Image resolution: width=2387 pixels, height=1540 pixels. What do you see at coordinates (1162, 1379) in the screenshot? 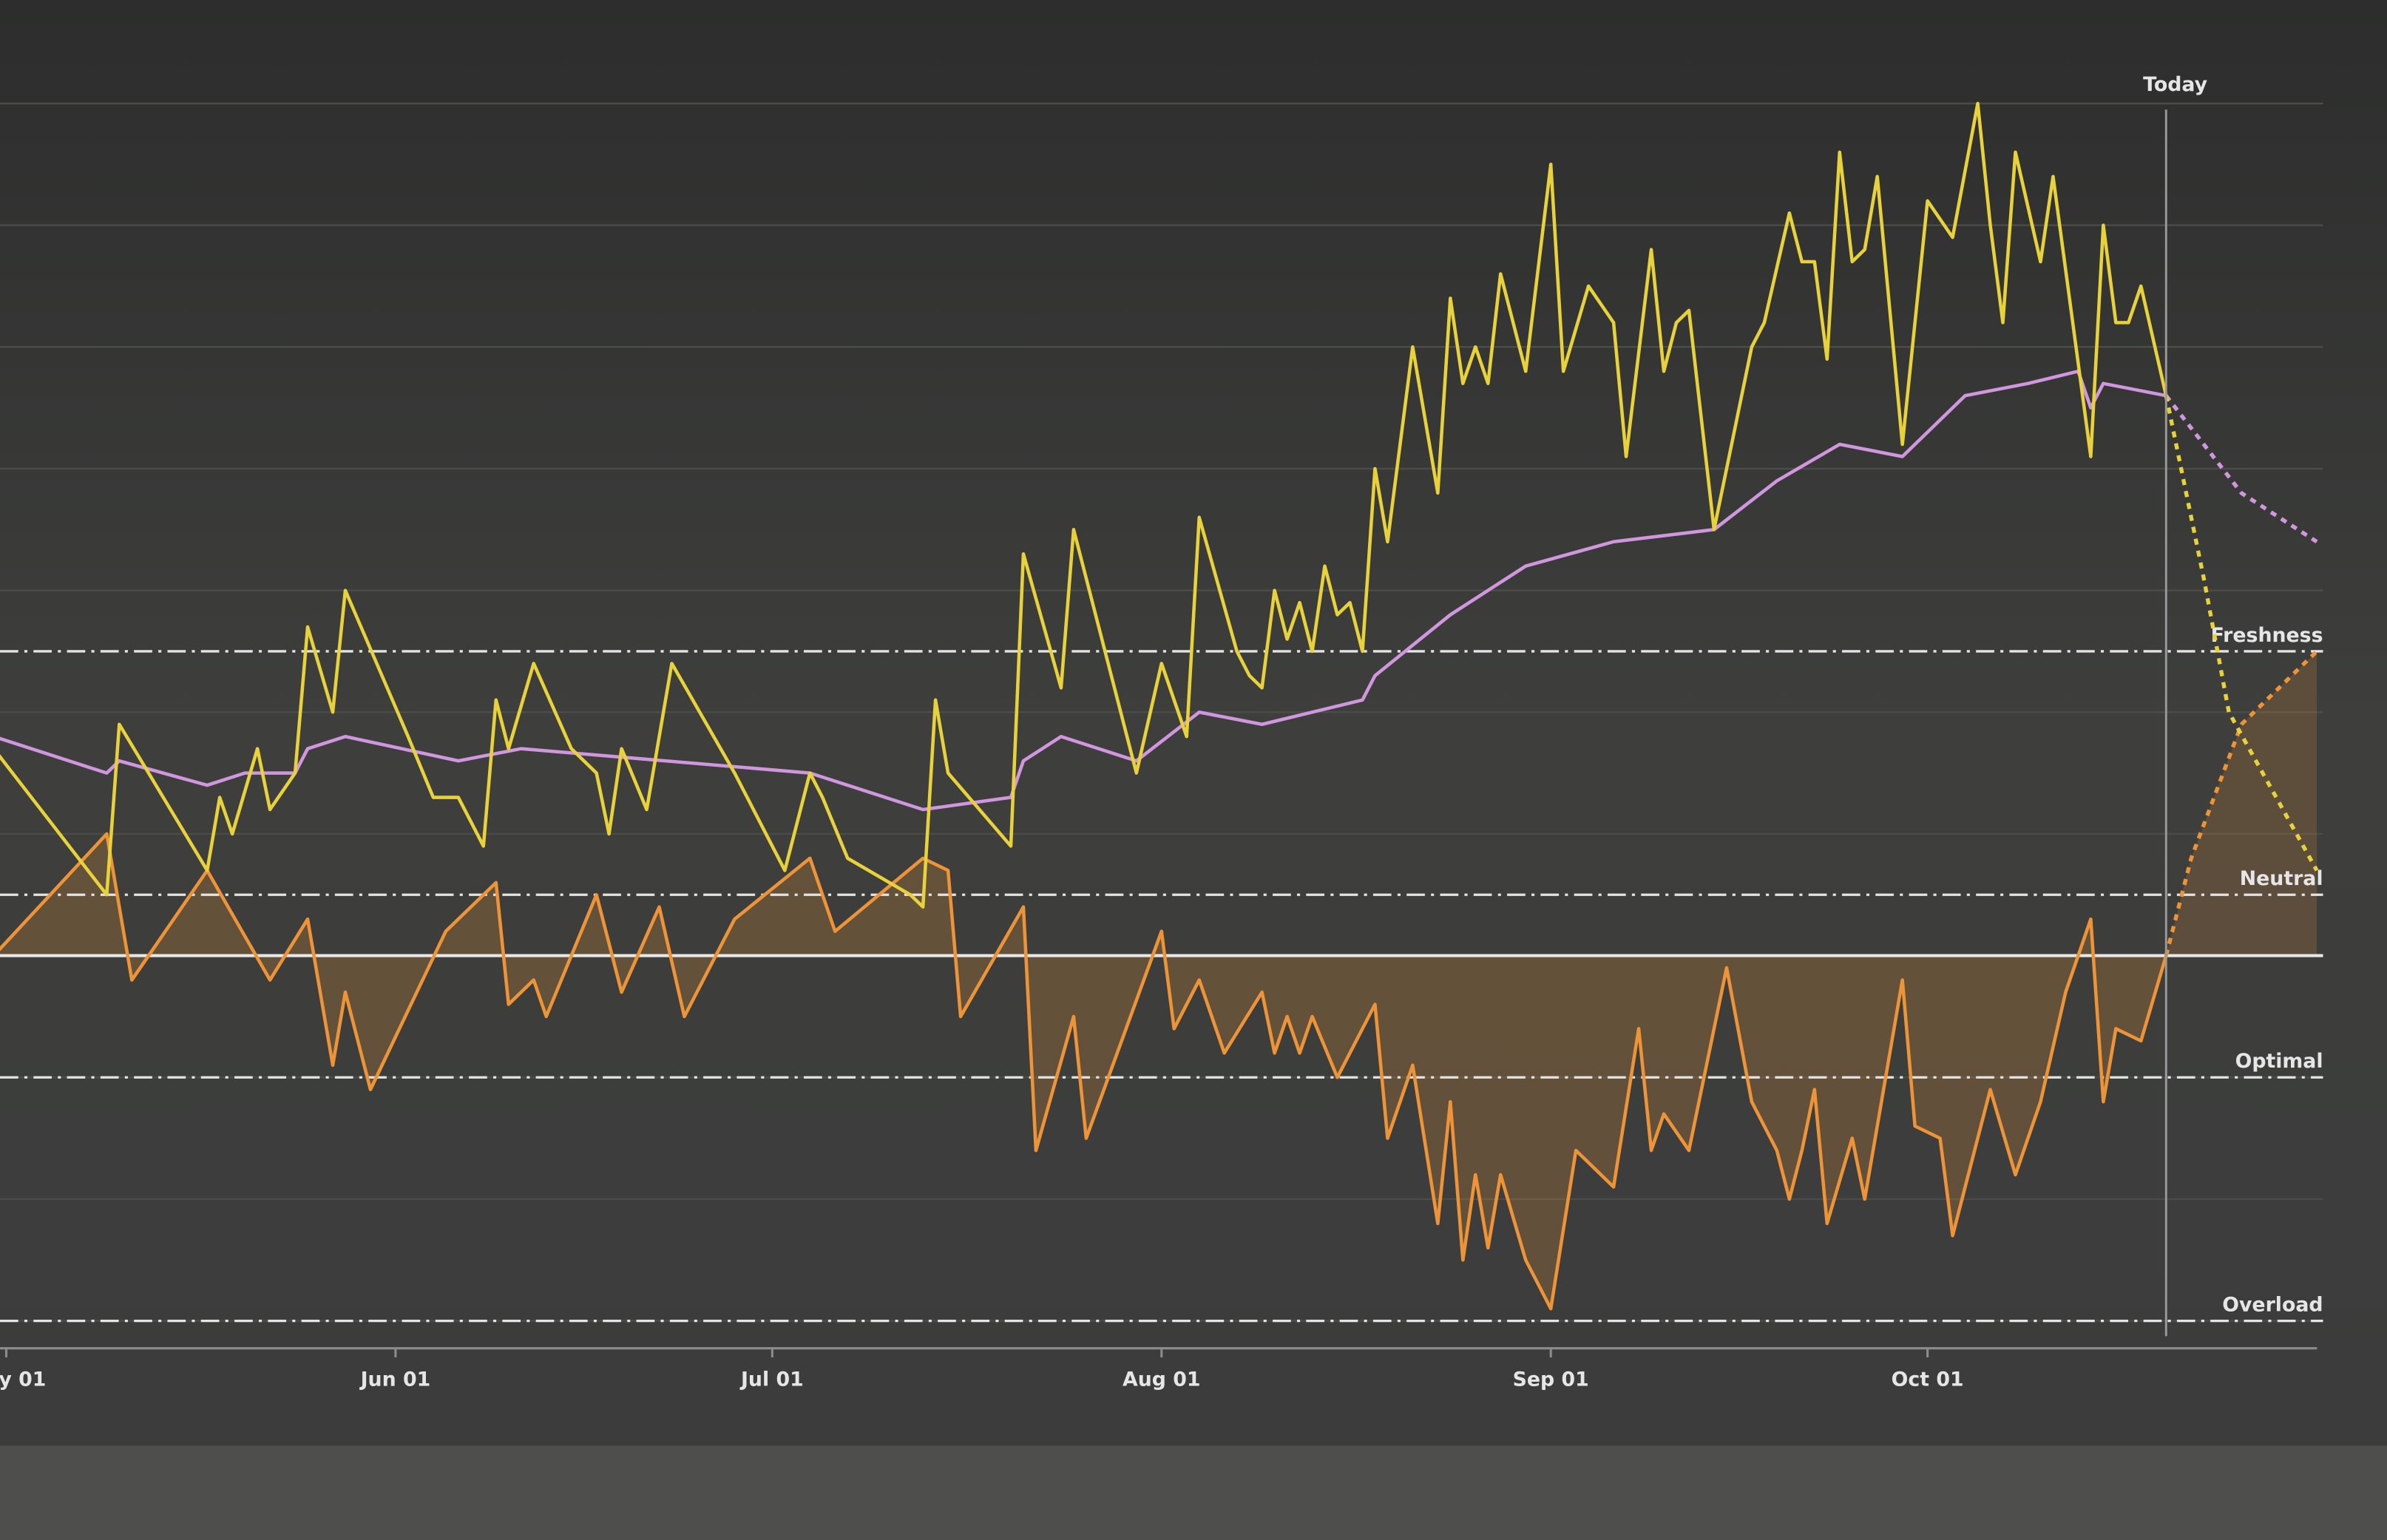
I see `x-tick-label: Aug 01` at bounding box center [1162, 1379].